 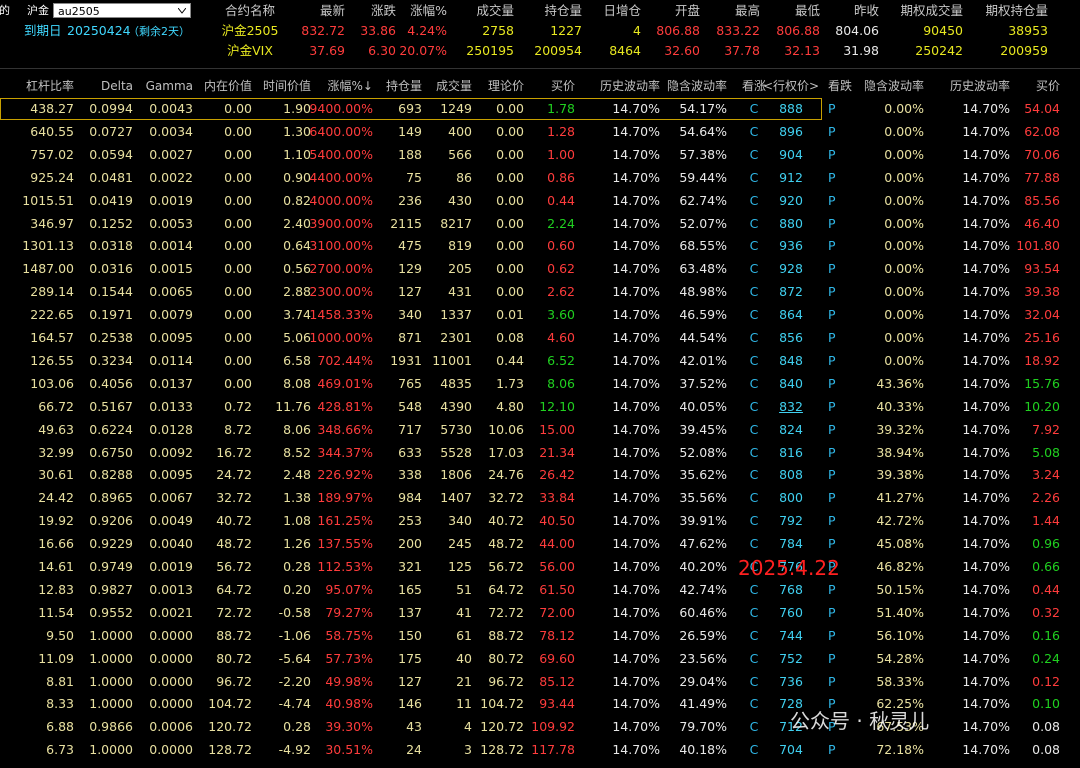 I want to click on table-cell: 348.66%, so click(x=345, y=429).